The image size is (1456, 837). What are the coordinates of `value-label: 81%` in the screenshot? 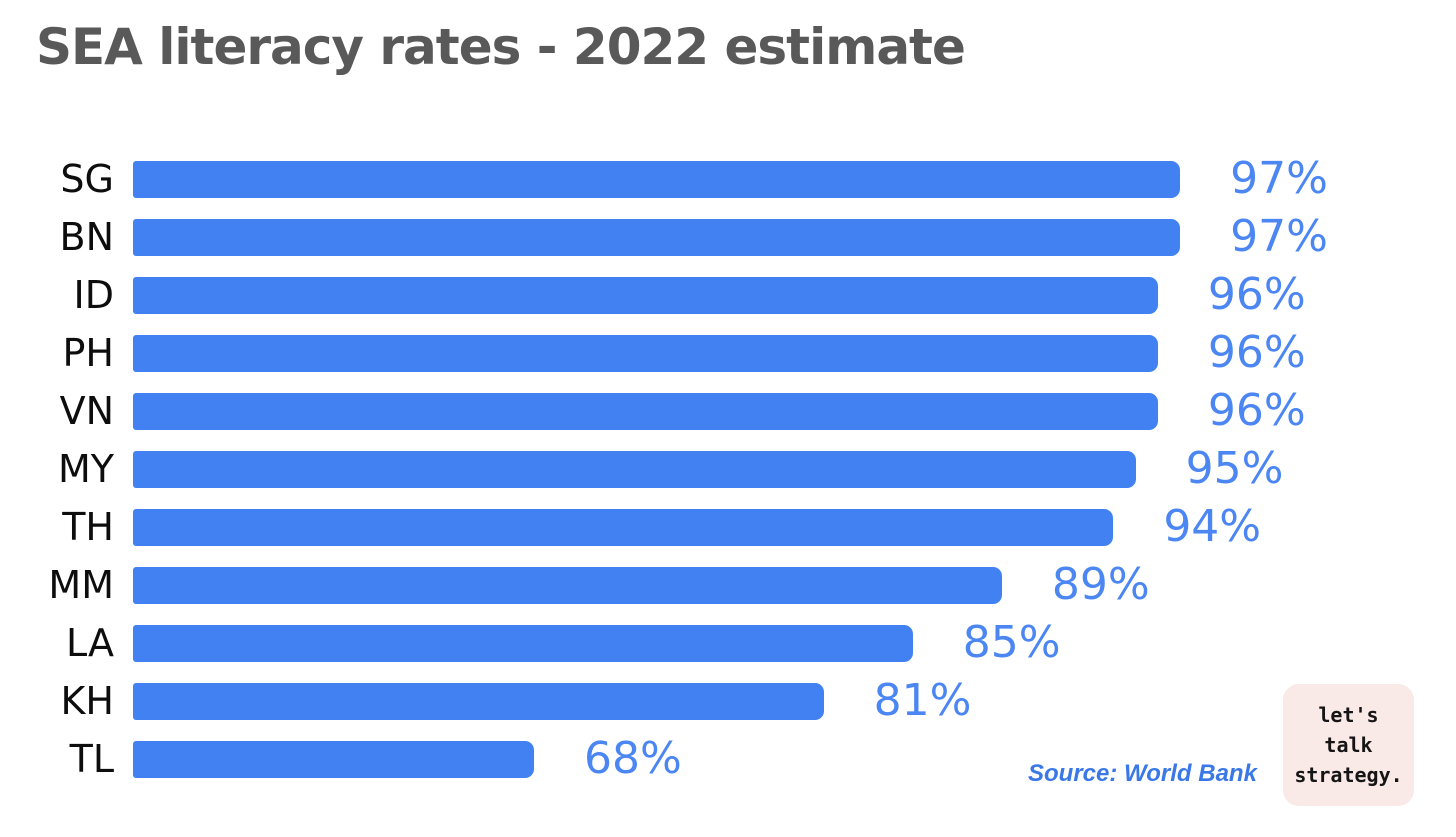 It's located at (922, 700).